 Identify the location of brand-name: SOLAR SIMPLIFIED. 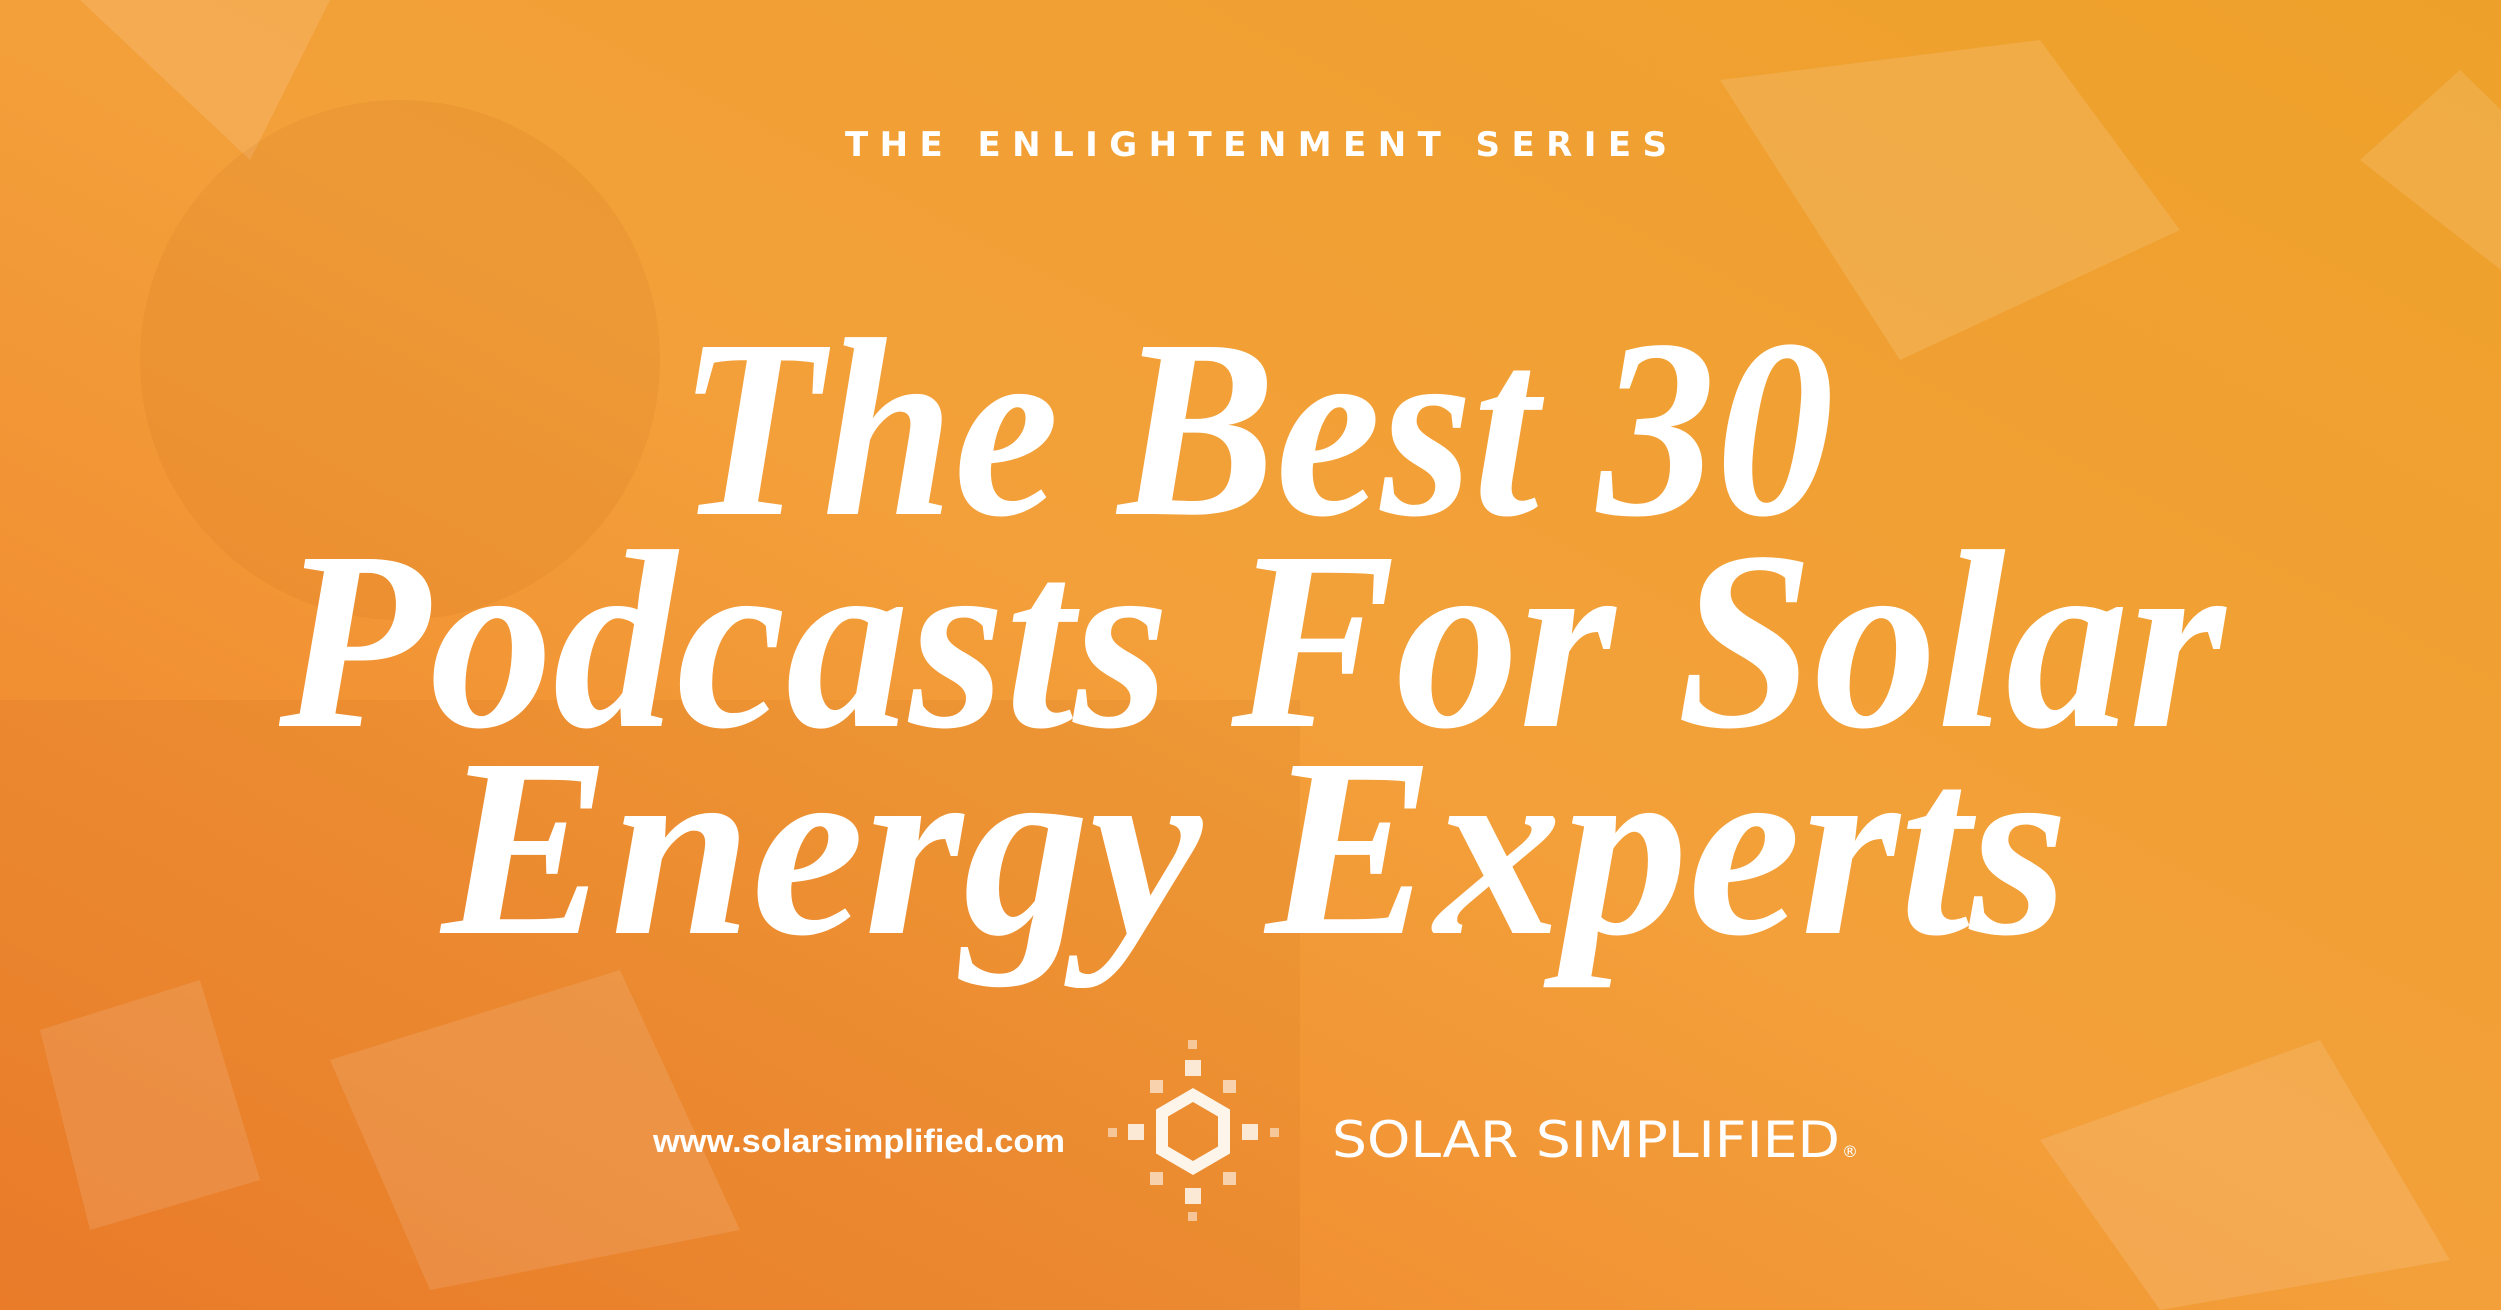
(1586, 1140).